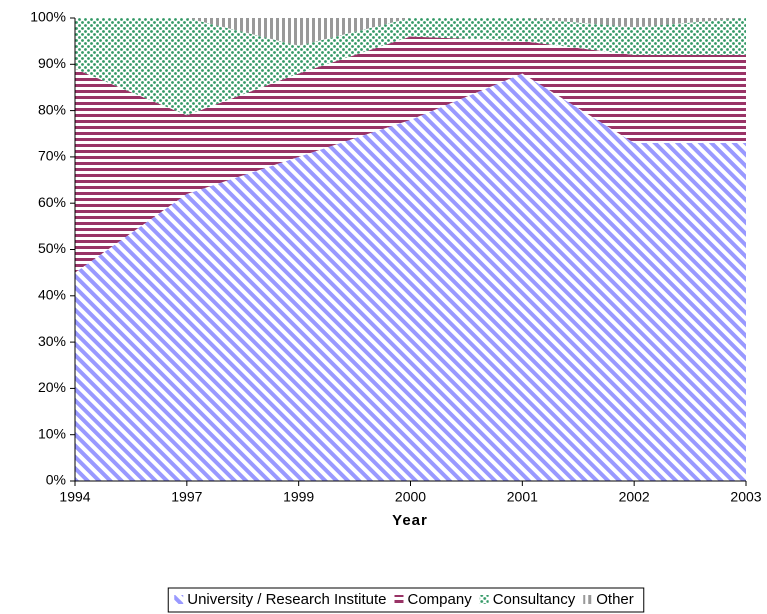 The image size is (767, 614). I want to click on x-tick-label: 2000, so click(410, 497).